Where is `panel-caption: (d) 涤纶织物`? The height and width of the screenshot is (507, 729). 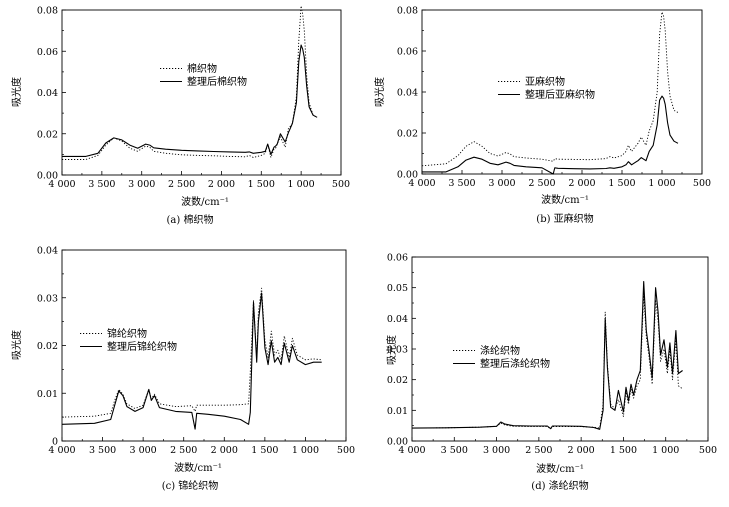
panel-caption: (d) 涤纶织物 is located at coordinates (559, 485).